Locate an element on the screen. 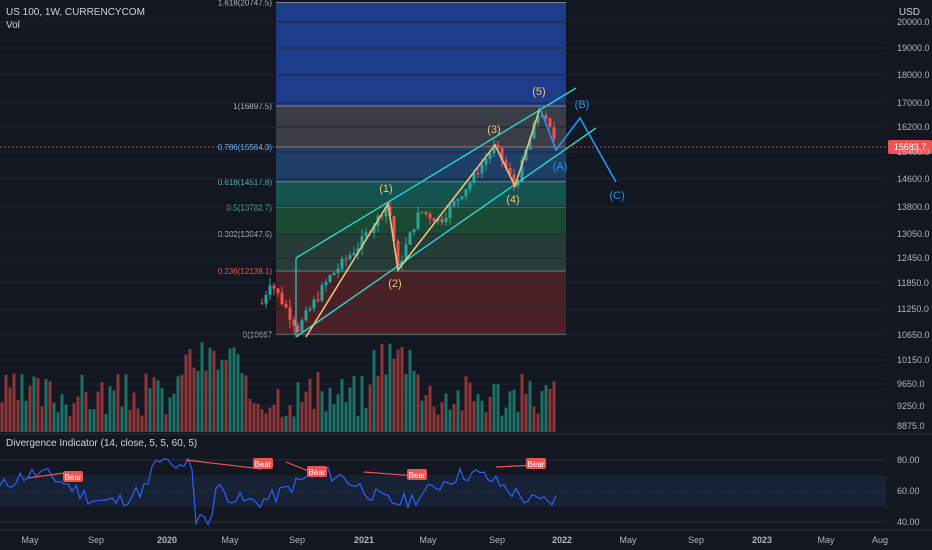 This screenshot has height=550, width=932. osc-tick-label: 80.00 is located at coordinates (908, 460).